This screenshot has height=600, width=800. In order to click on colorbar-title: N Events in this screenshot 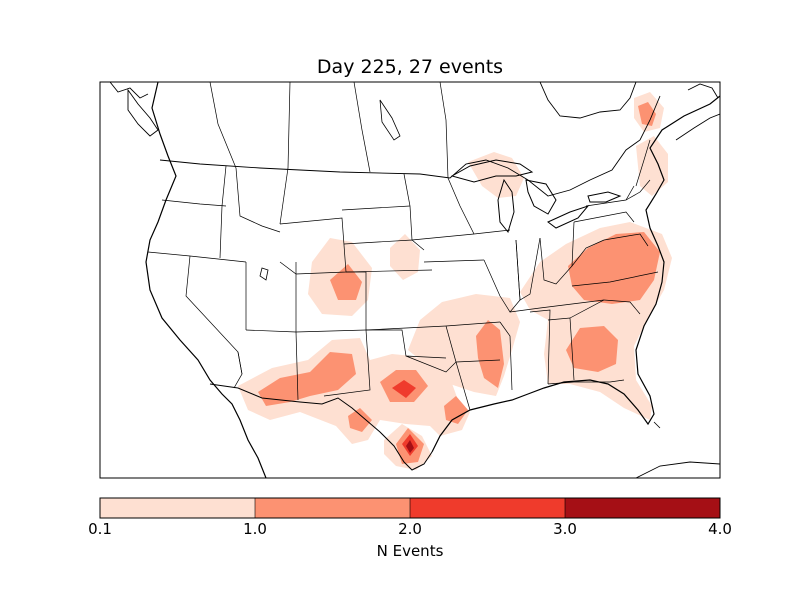, I will do `click(410, 551)`.